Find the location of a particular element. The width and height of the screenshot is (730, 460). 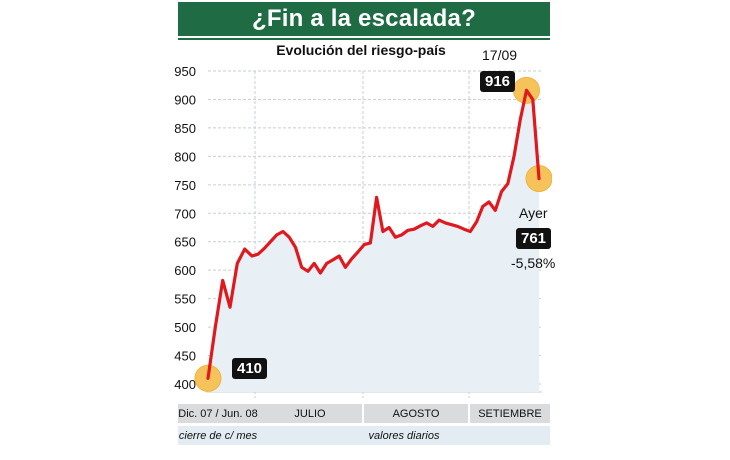

x-note-daily: valores diarios is located at coordinates (404, 435).